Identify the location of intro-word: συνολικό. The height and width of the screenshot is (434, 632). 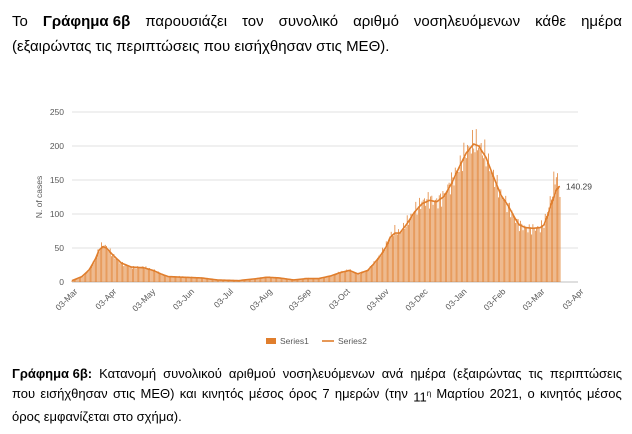
(308, 21).